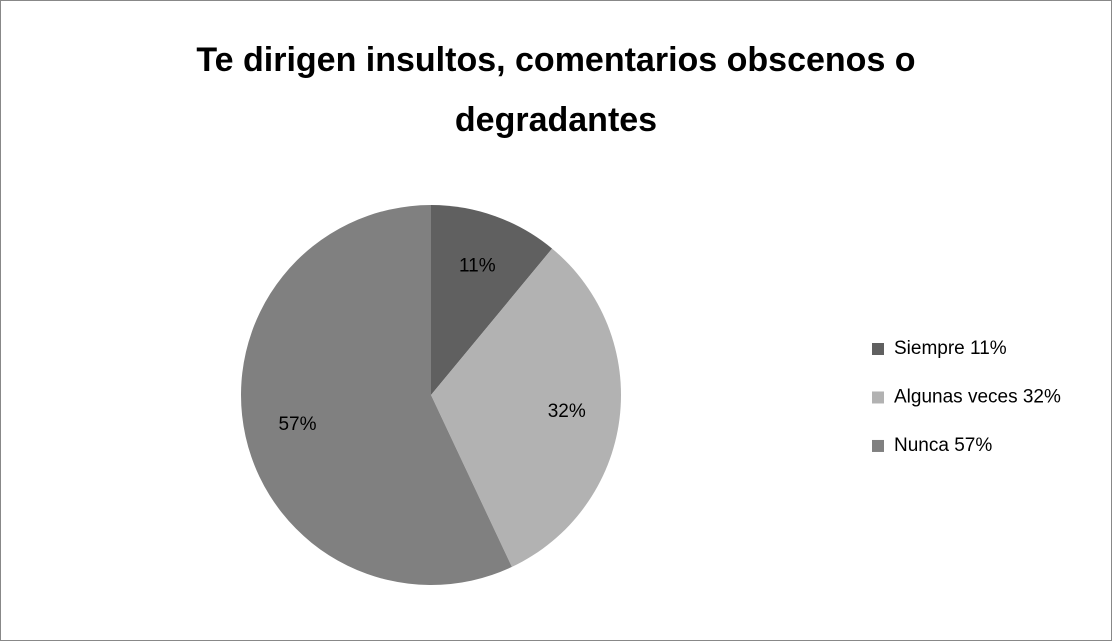  What do you see at coordinates (567, 411) in the screenshot?
I see `data-label: 32%` at bounding box center [567, 411].